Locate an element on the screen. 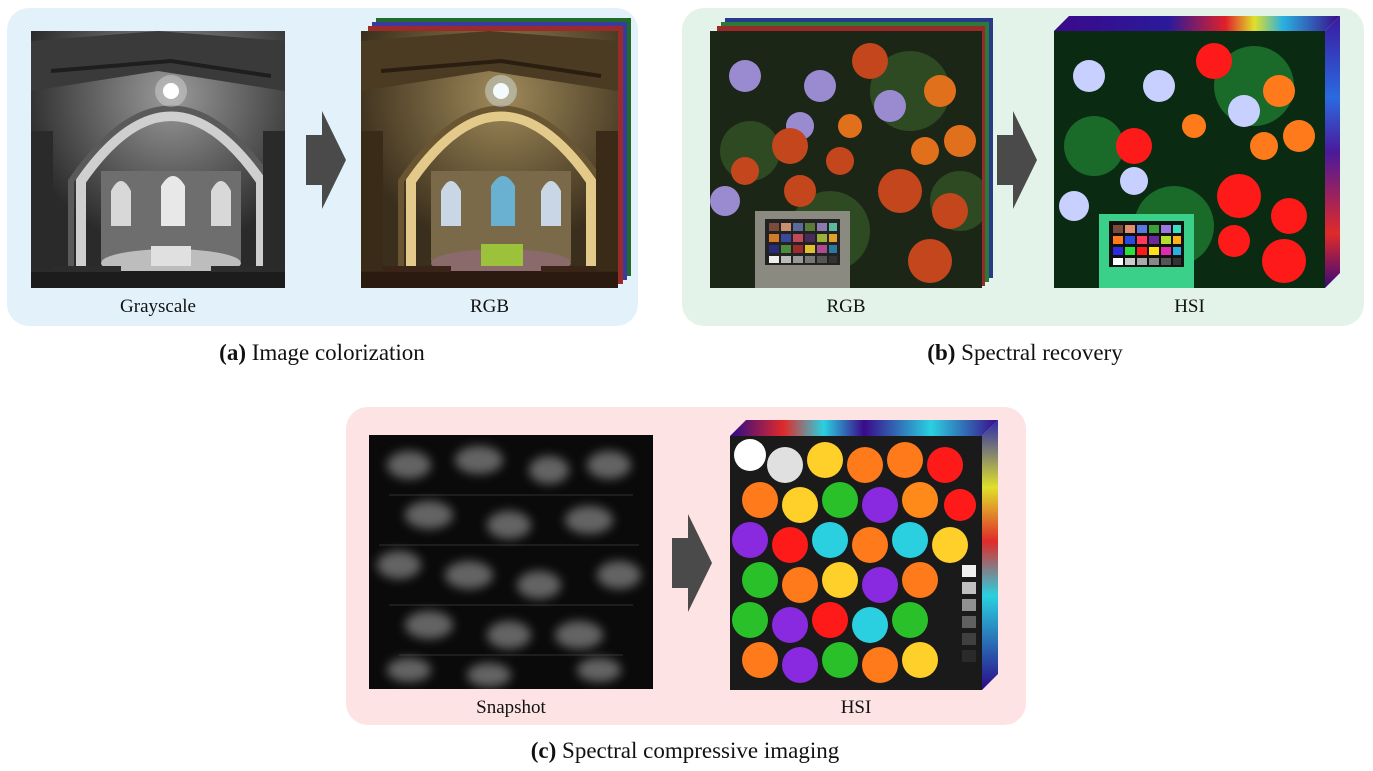 Image resolution: width=1373 pixels, height=771 pixels. caption-b: (b) Spectral recovery is located at coordinates (1025, 353).